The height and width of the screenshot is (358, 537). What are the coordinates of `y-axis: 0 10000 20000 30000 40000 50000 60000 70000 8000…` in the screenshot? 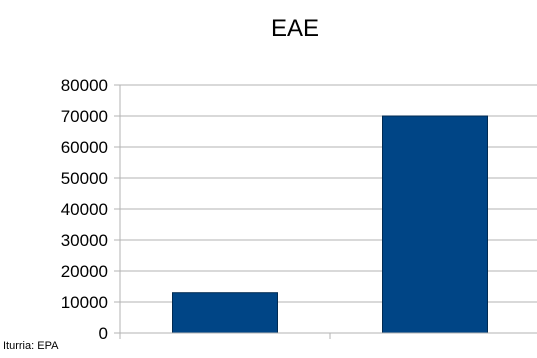 It's located at (90, 209).